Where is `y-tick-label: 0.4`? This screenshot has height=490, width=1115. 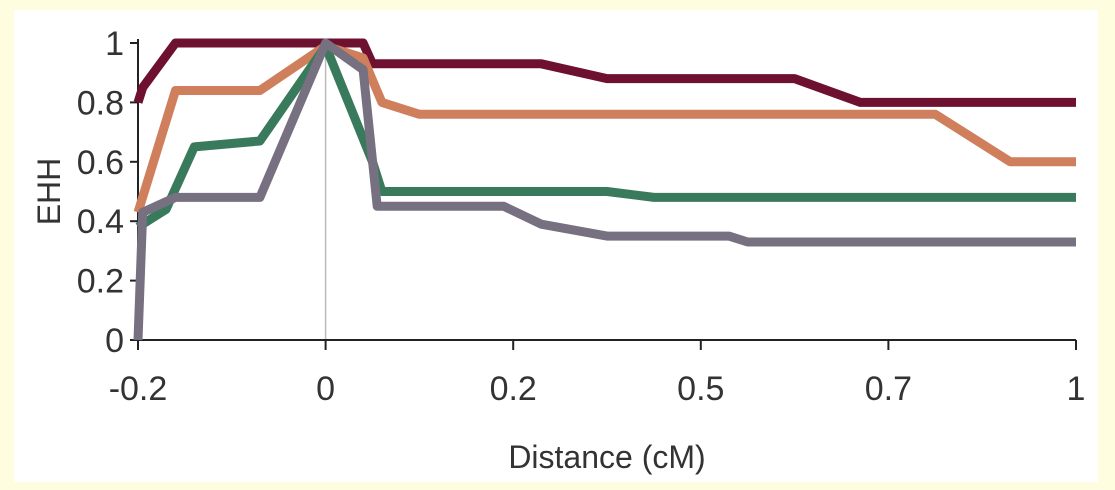
y-tick-label: 0.4 is located at coordinates (100, 222).